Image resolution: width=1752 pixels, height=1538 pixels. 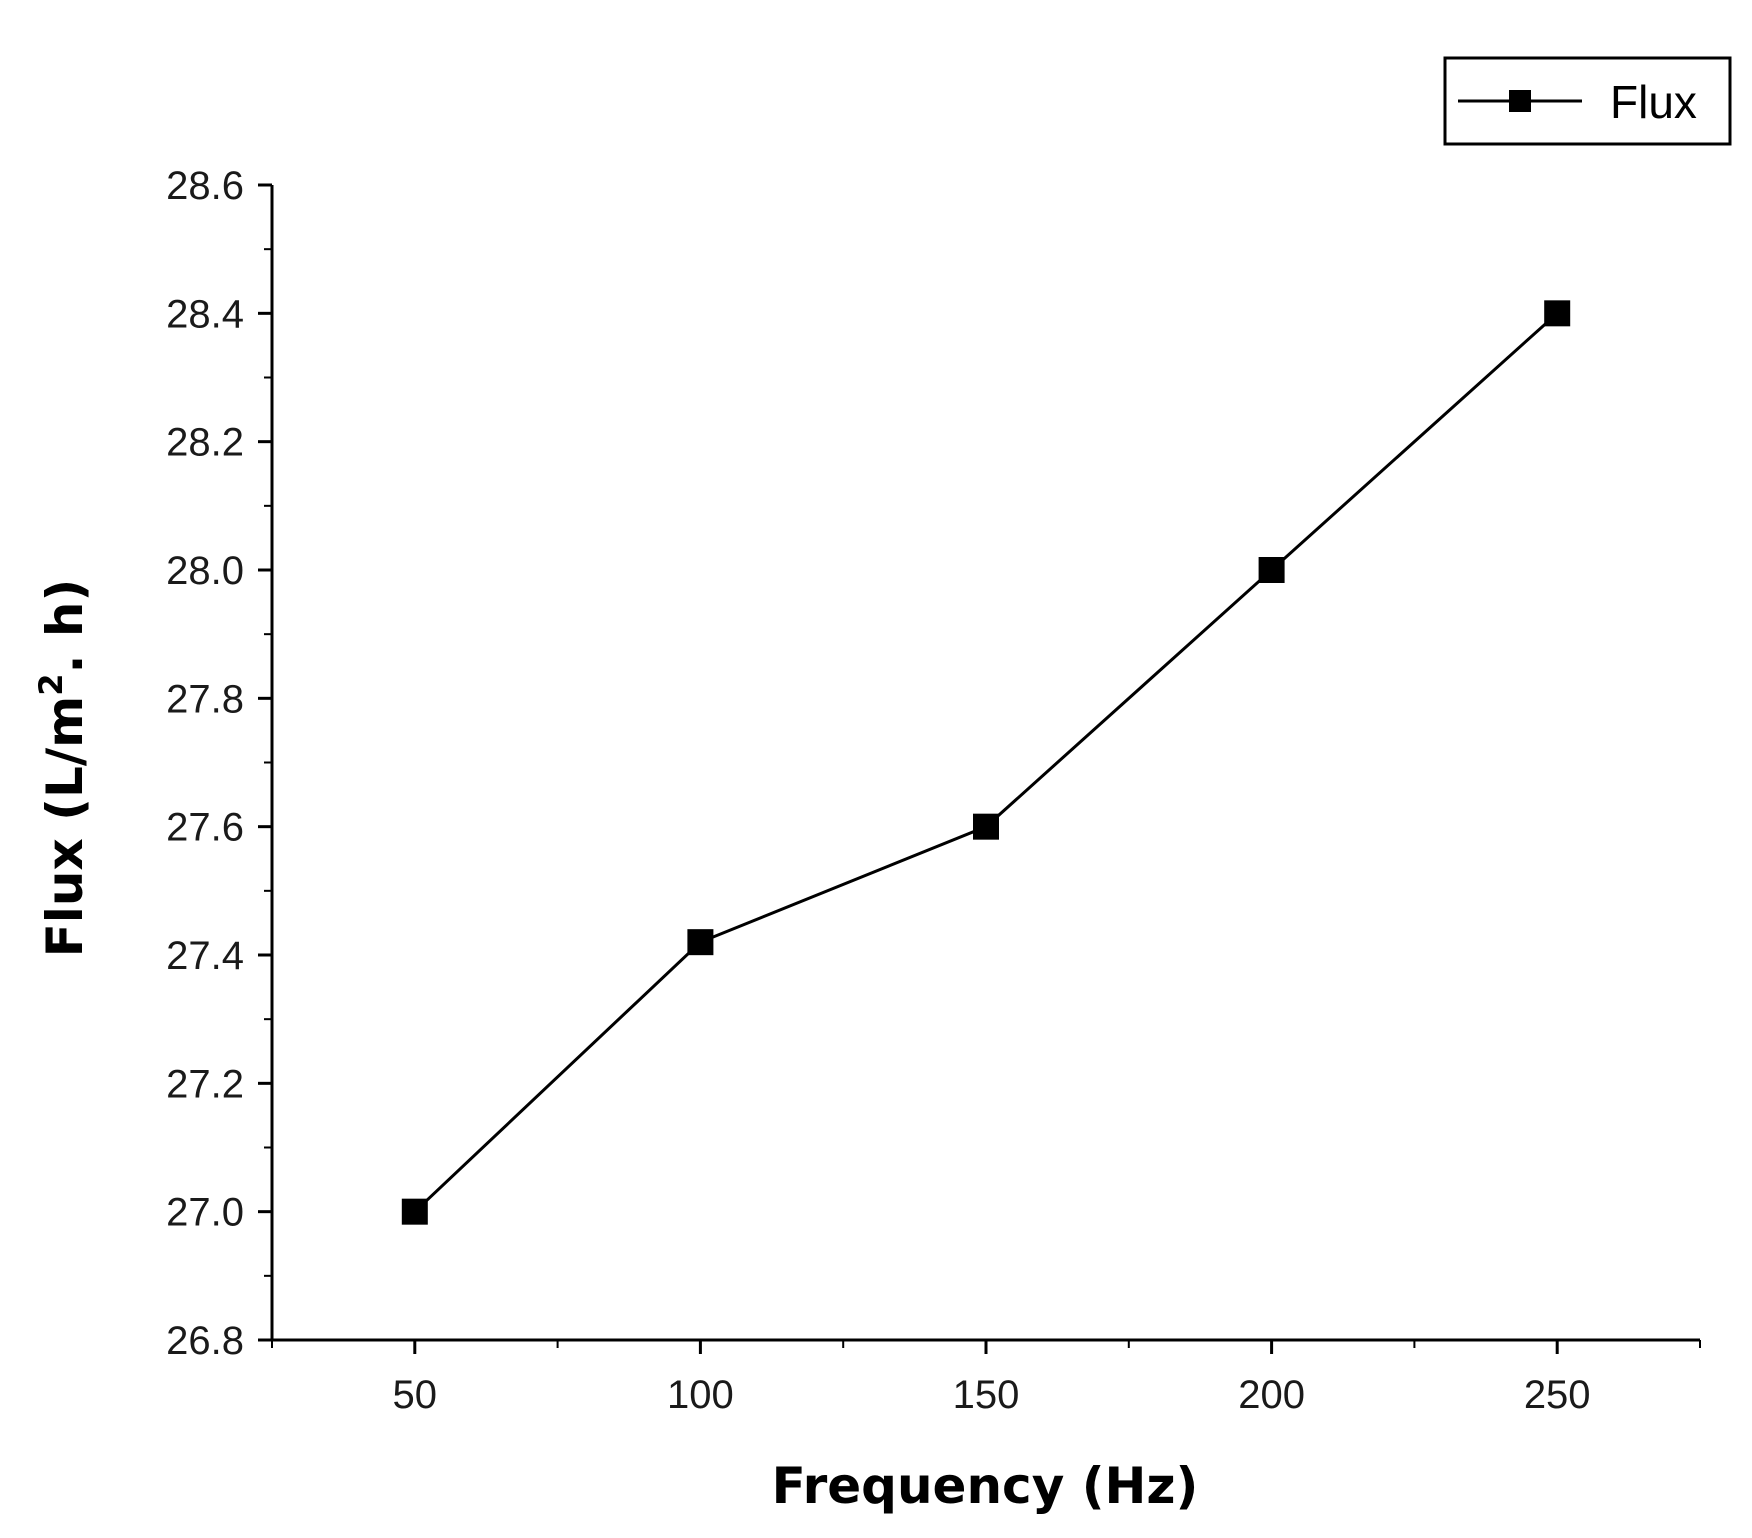 What do you see at coordinates (65, 626) in the screenshot?
I see `y-axis-title-suffix: . h)` at bounding box center [65, 626].